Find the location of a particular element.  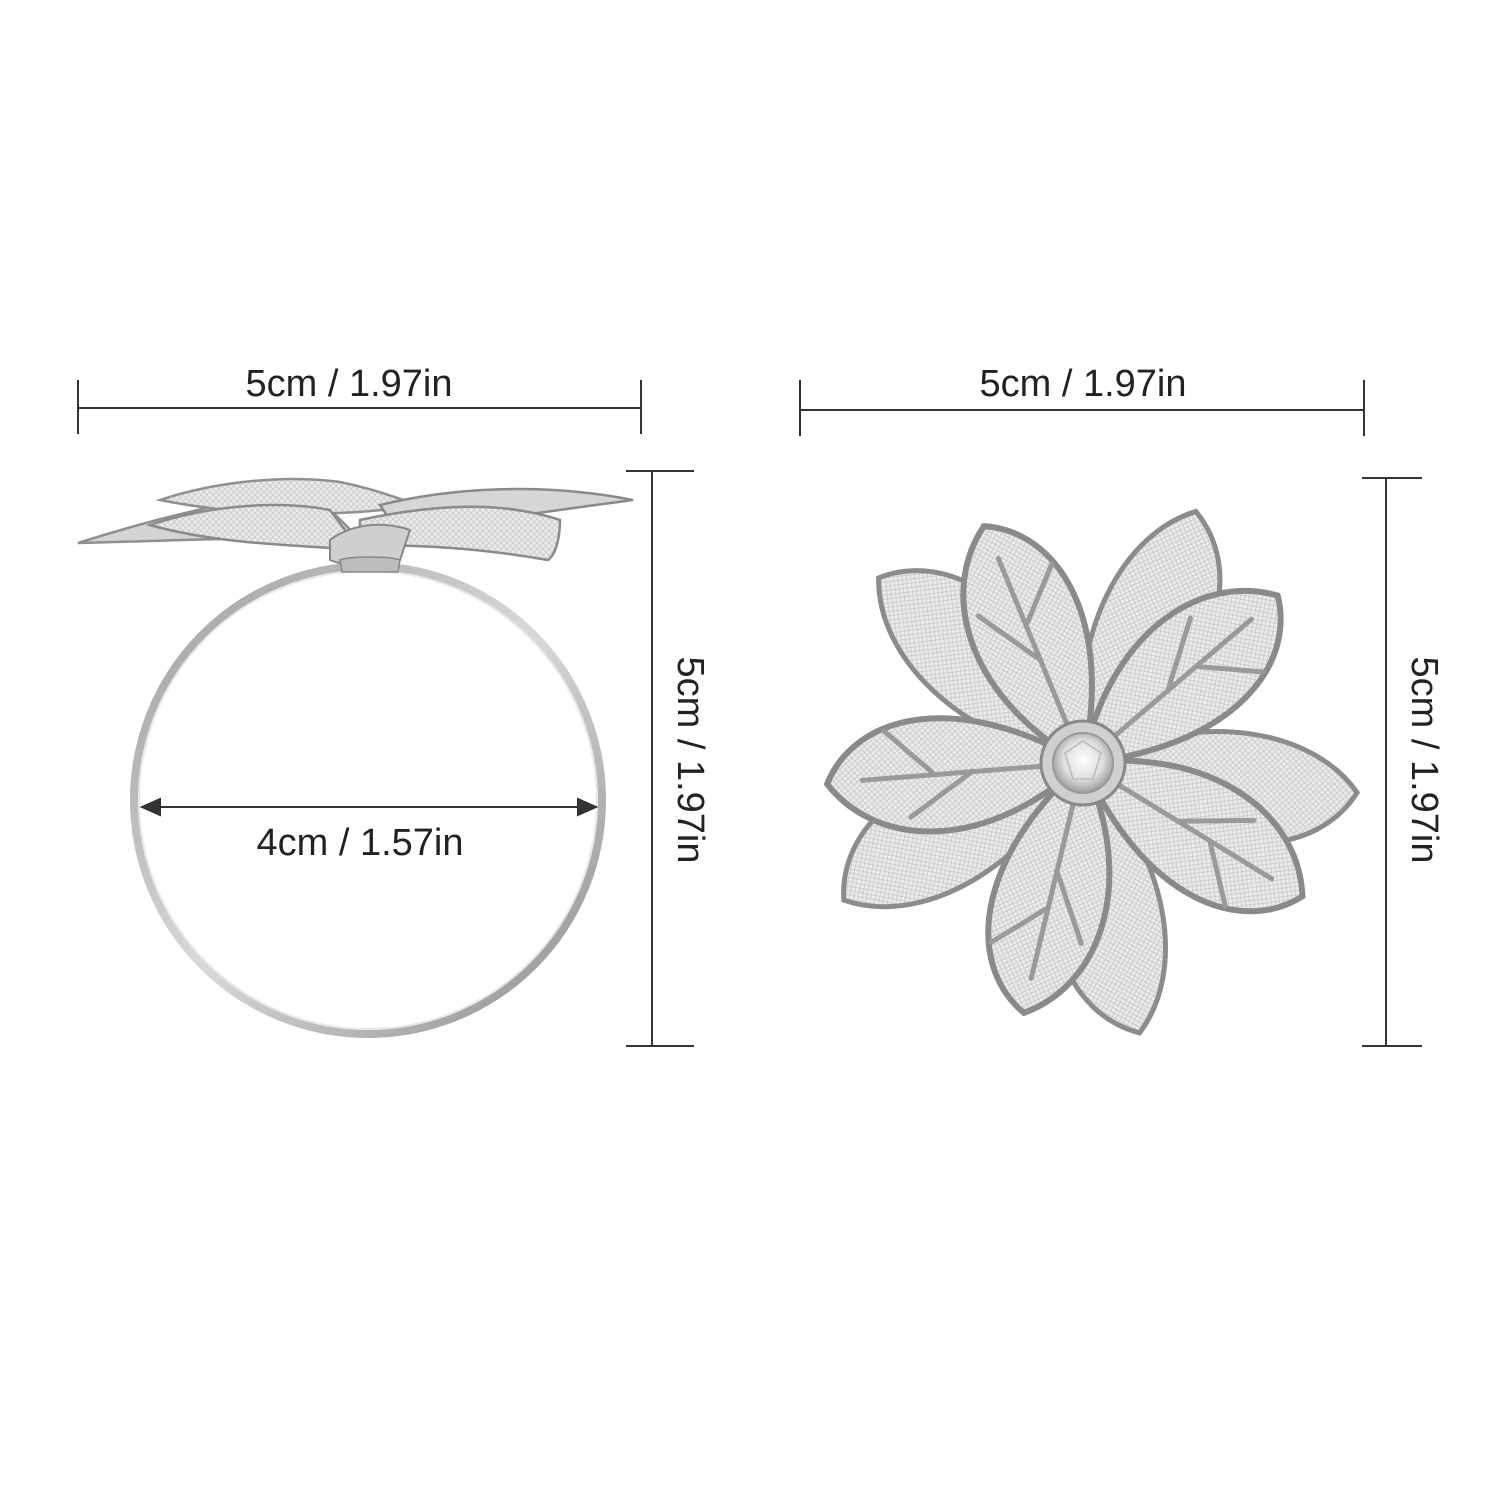

inner-diameter-label: 4cm / 1.57in is located at coordinates (360, 843).